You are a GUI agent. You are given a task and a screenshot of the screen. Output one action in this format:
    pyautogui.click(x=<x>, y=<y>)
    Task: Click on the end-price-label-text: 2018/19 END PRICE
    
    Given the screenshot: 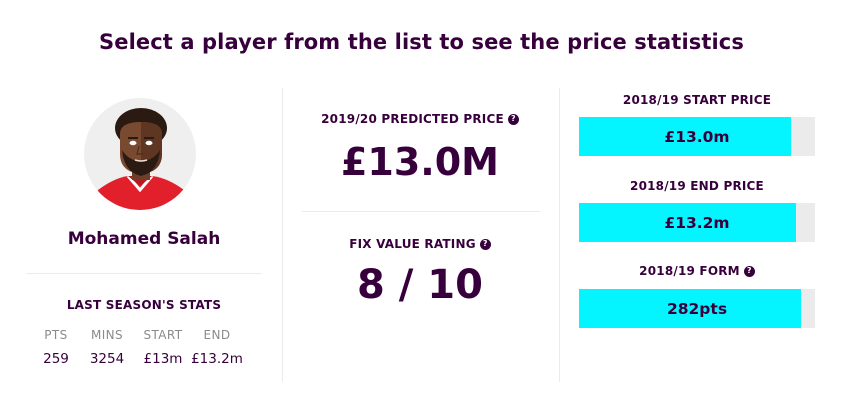 What is the action you would take?
    pyautogui.click(x=697, y=186)
    